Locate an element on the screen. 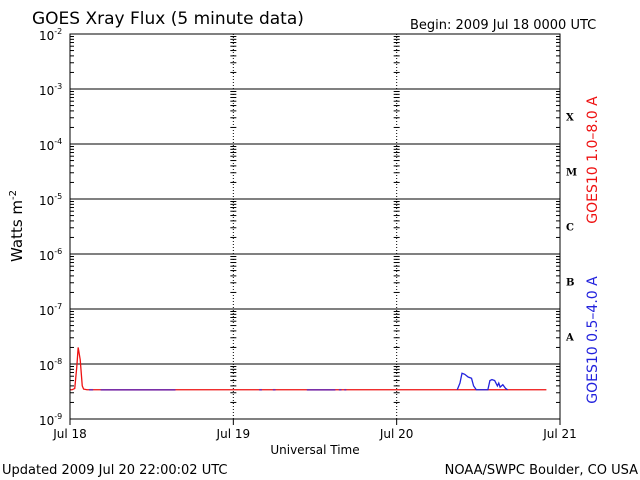 The height and width of the screenshot is (480, 640). y-tick-label: 10⁻³ is located at coordinates (50, 90).